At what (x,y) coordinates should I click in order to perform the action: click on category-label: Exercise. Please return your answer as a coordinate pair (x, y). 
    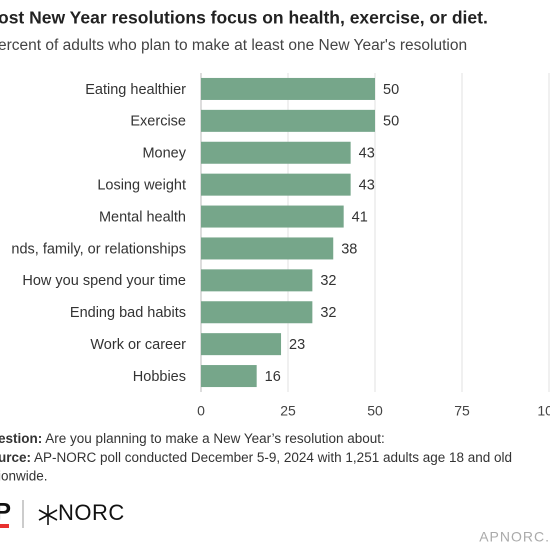
    Looking at the image, I should click on (158, 122).